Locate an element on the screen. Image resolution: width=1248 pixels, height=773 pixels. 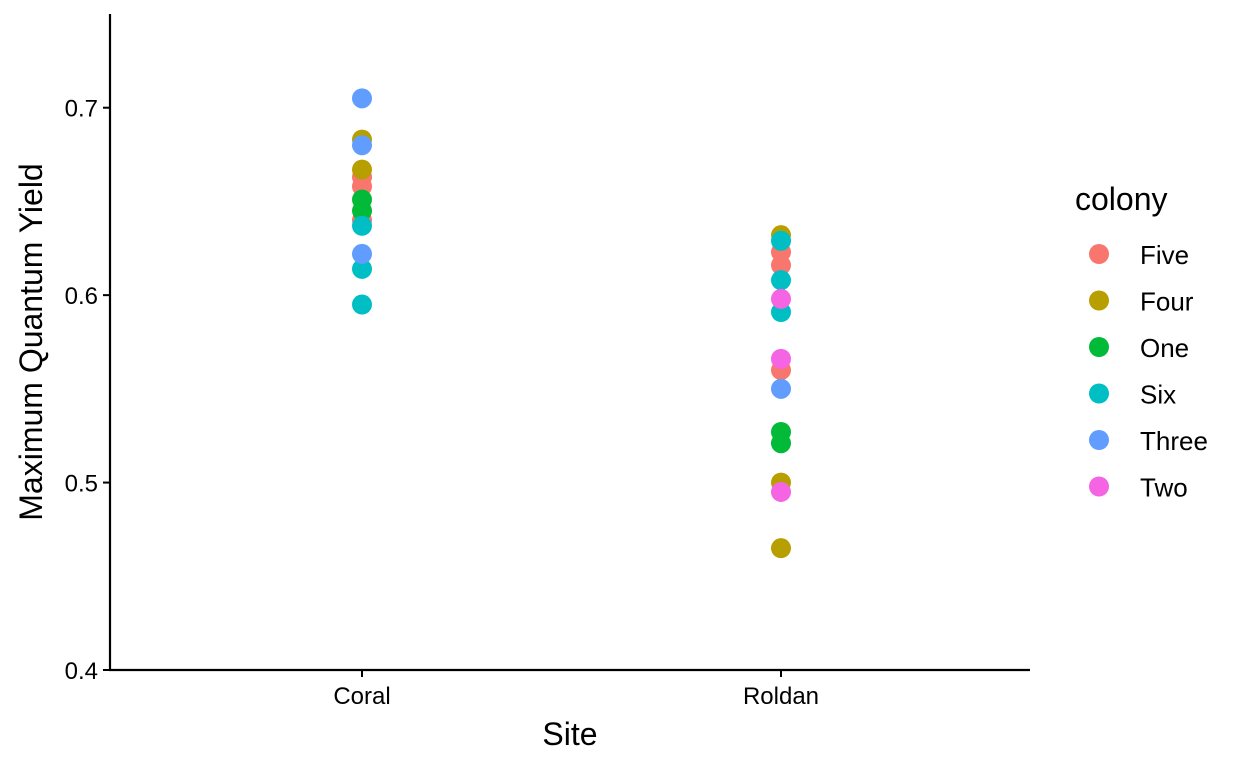
y-axis-ticks: 0.4 0.5 0.6 0.7 is located at coordinates (87, 390).